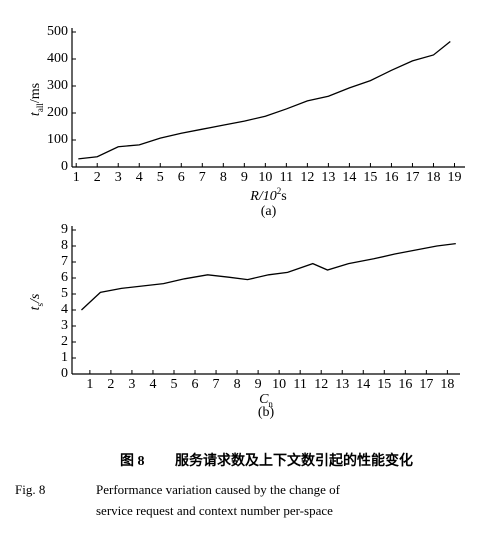  I want to click on y-tick-label: 2, so click(64, 341).